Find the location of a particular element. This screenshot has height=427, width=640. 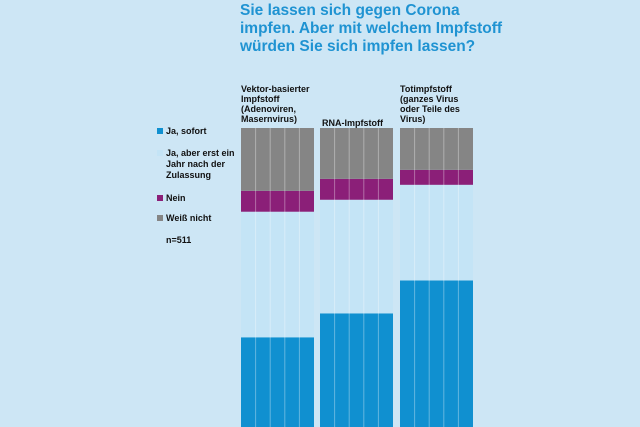

bar-3-weiss-nicht is located at coordinates (436, 149).